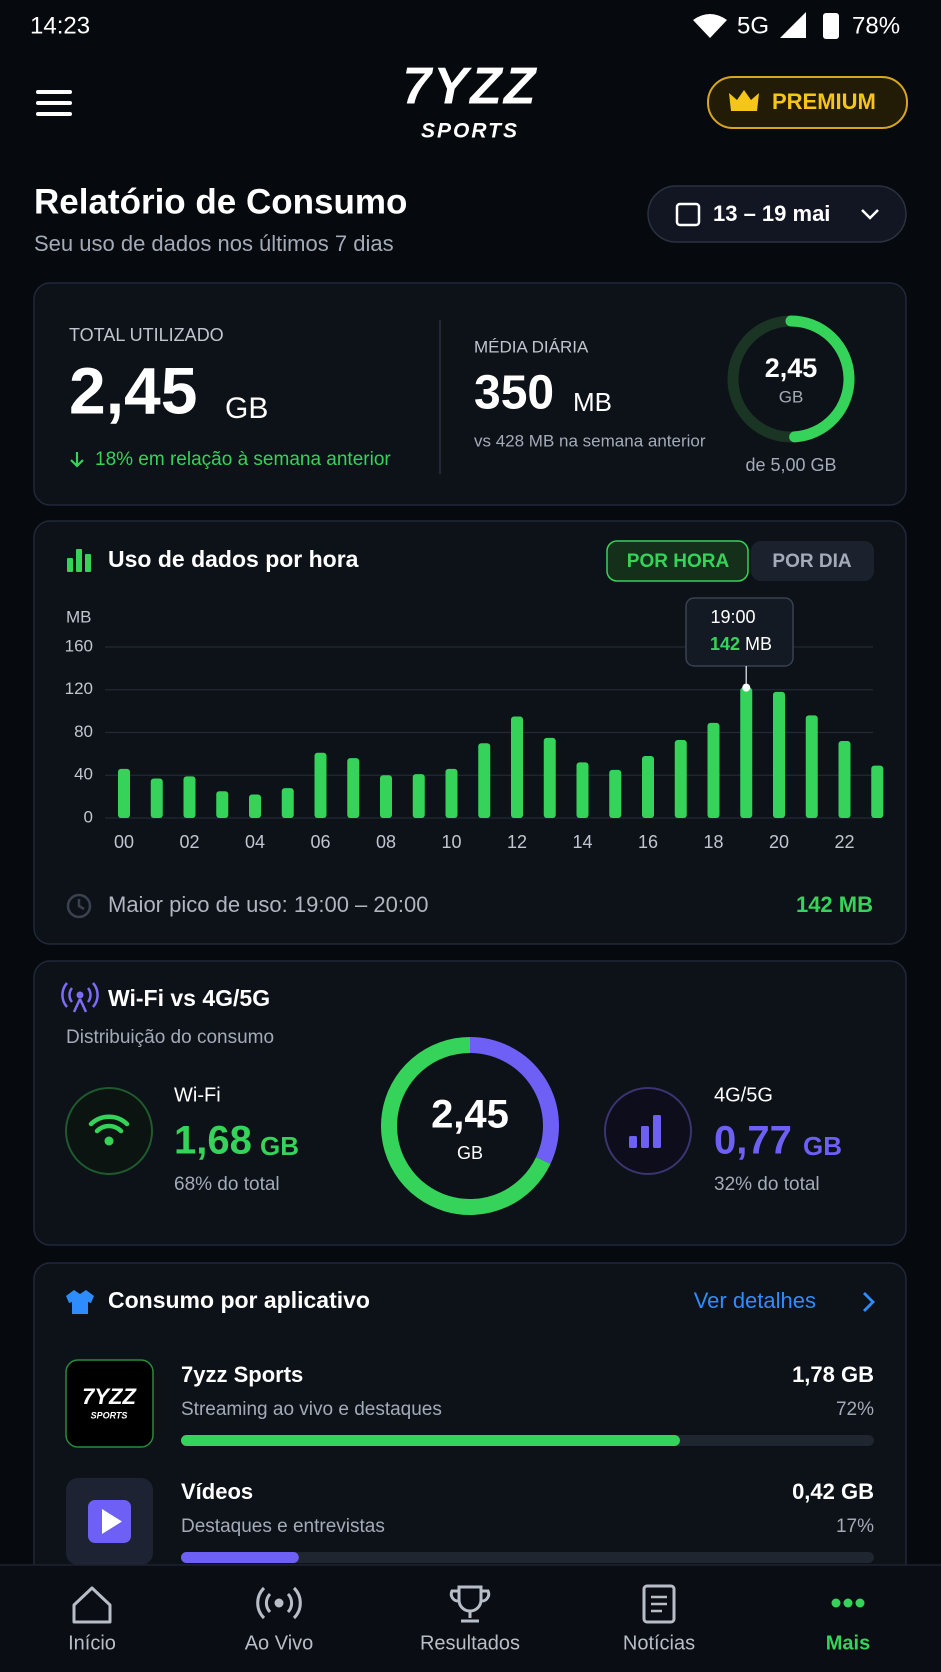  I want to click on wifi-icon, so click(109, 1124).